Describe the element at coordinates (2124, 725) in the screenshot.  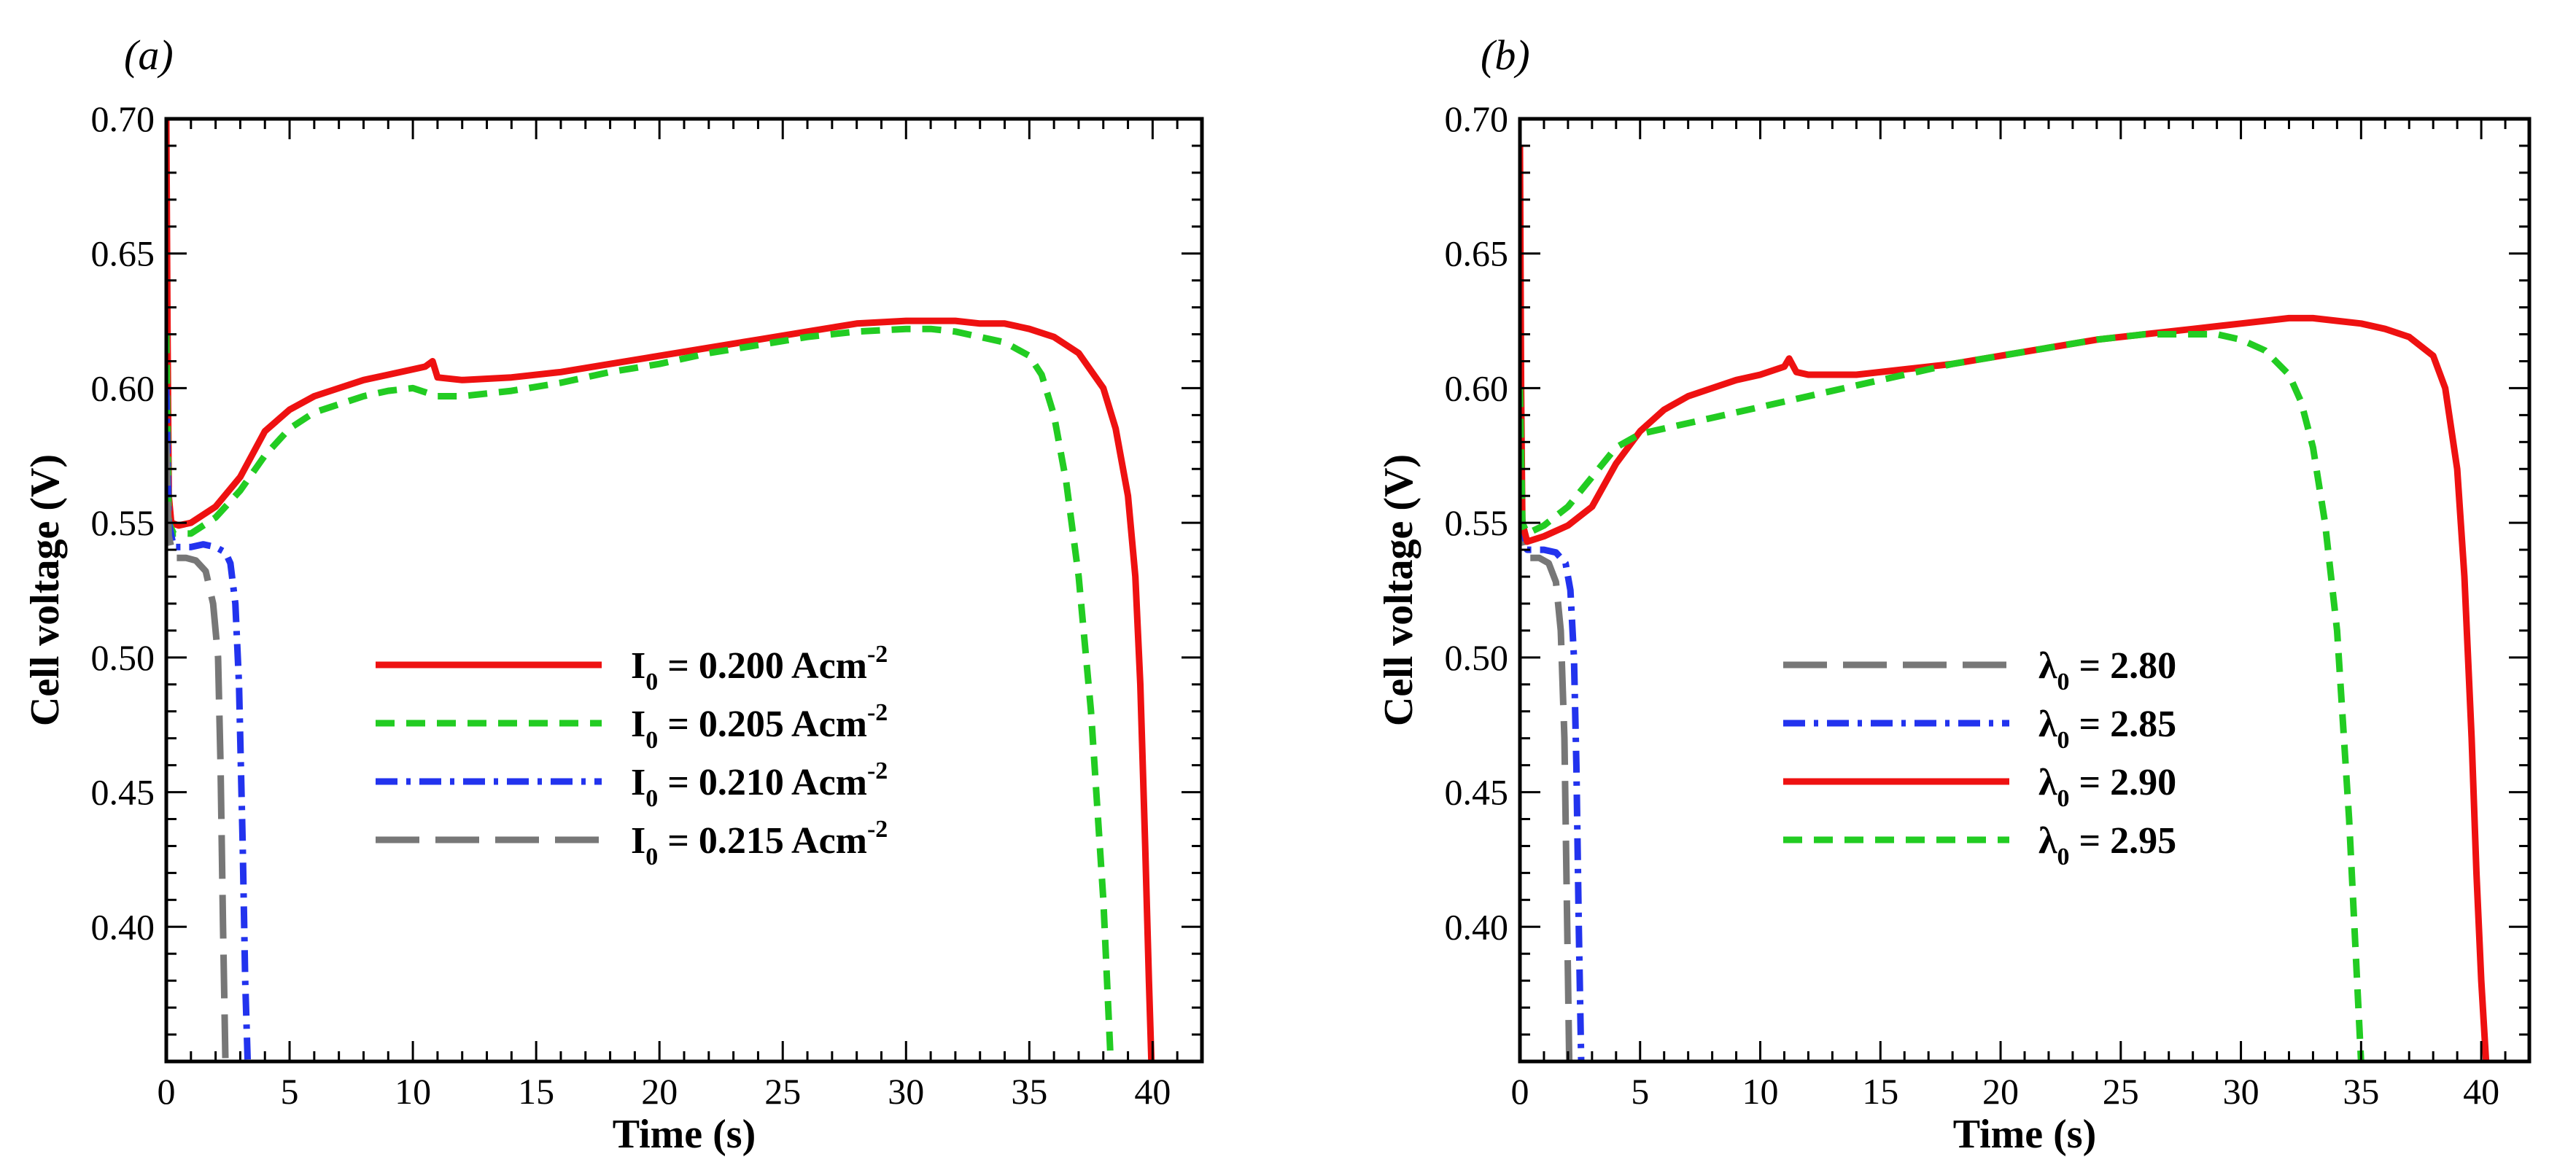
I see `legend-value: = 2.85` at that location.